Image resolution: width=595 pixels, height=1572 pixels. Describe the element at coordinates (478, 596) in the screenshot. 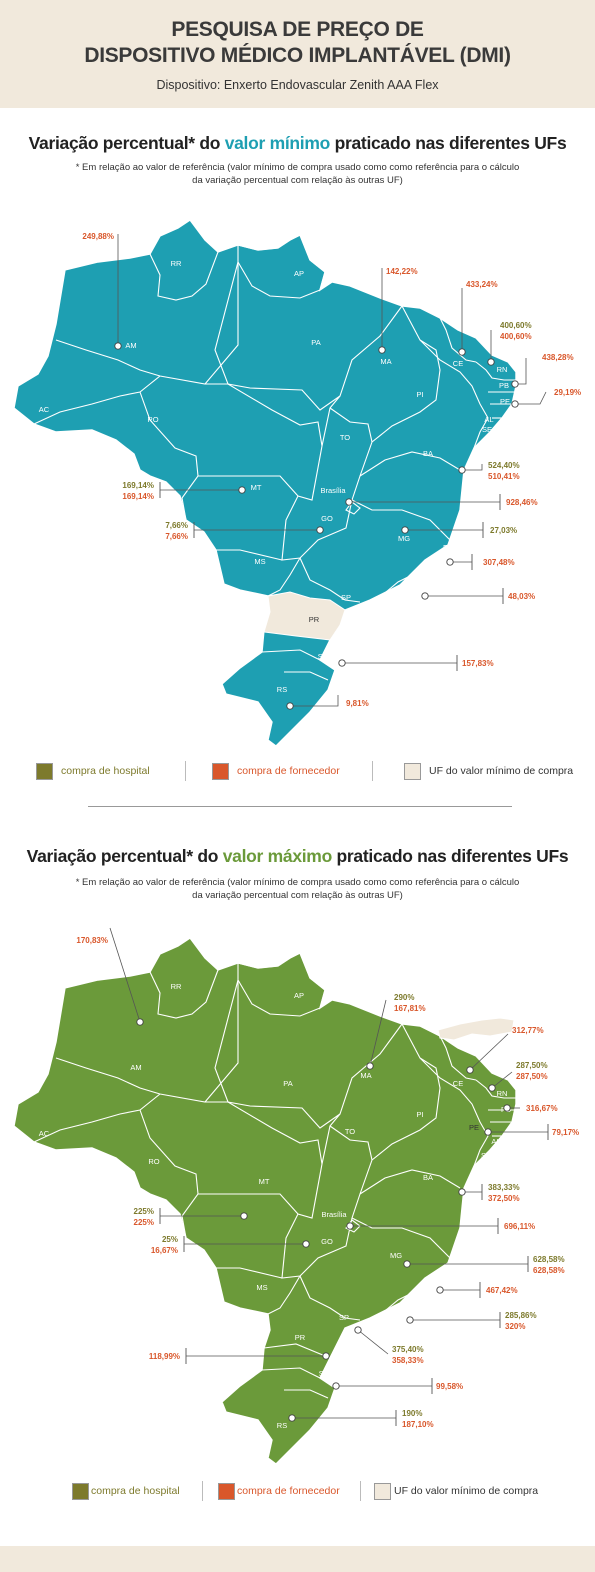

I see `callout-rj: 48,03%` at that location.